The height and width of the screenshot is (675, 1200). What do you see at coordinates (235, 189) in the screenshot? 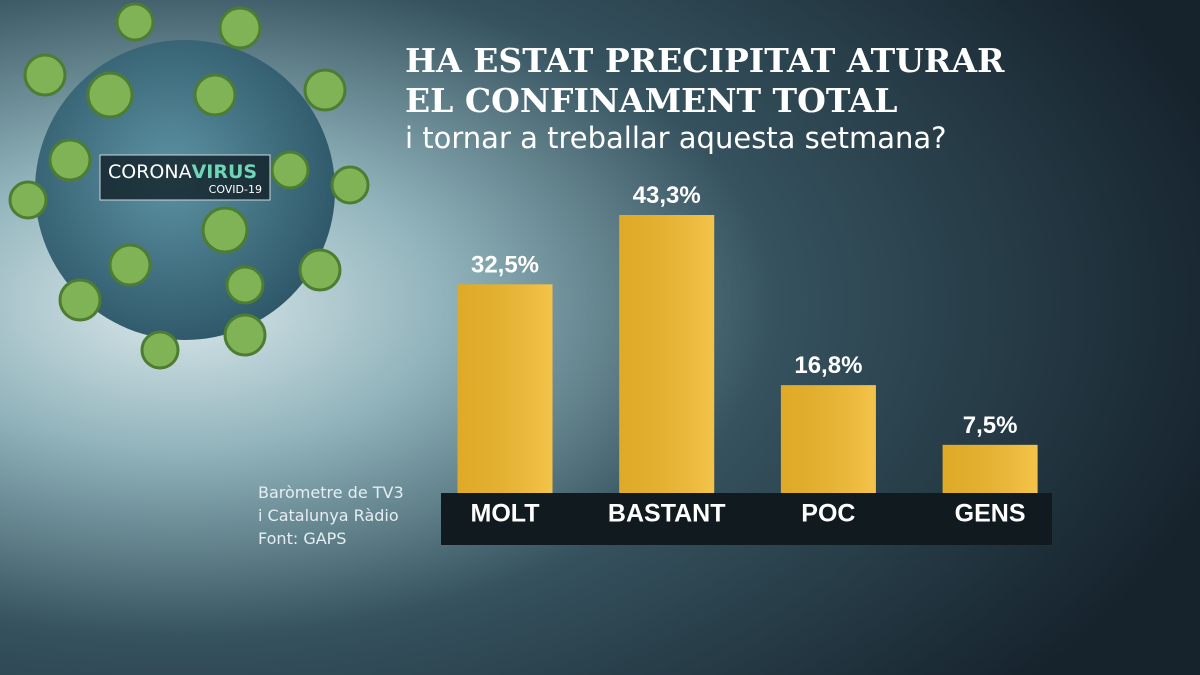
I see `logo-sub: COVID-19` at bounding box center [235, 189].